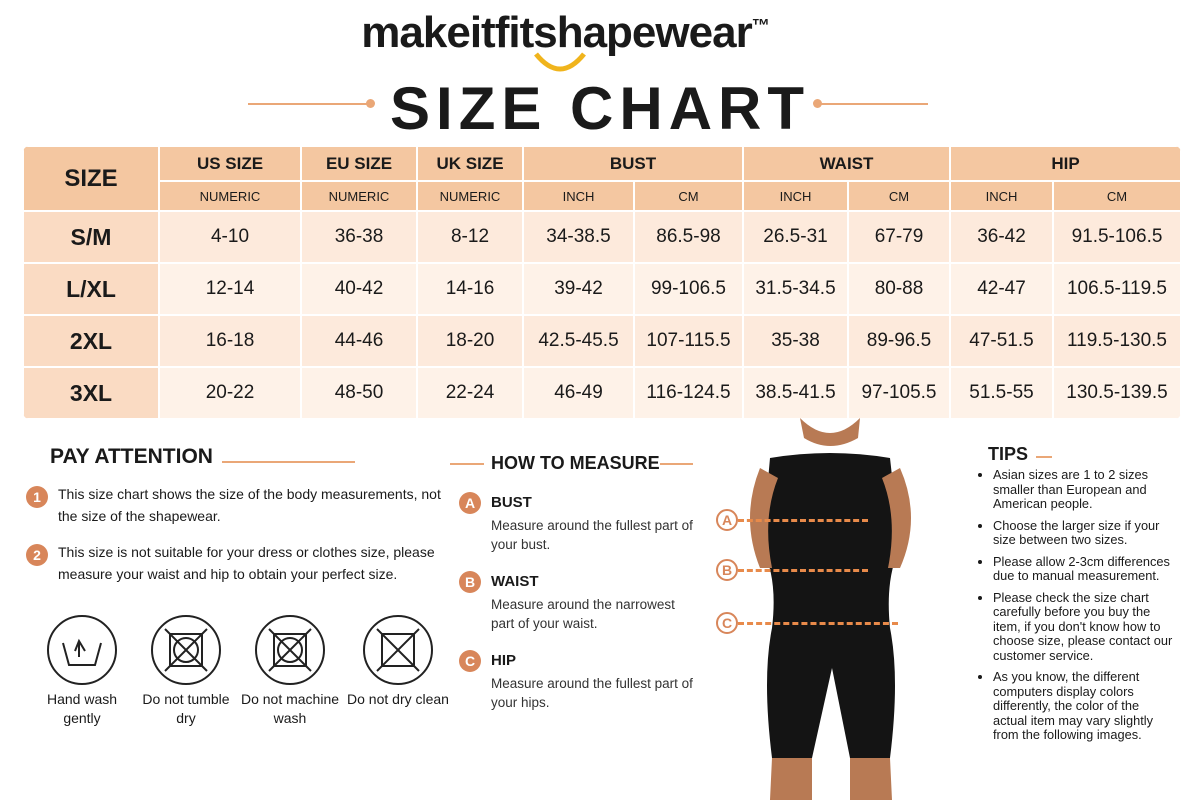 The height and width of the screenshot is (800, 1200). I want to click on subheader-row: NUMERIC NUMERIC NUMERIC INCH CM INCH CM INCH CM, so click(602, 196).